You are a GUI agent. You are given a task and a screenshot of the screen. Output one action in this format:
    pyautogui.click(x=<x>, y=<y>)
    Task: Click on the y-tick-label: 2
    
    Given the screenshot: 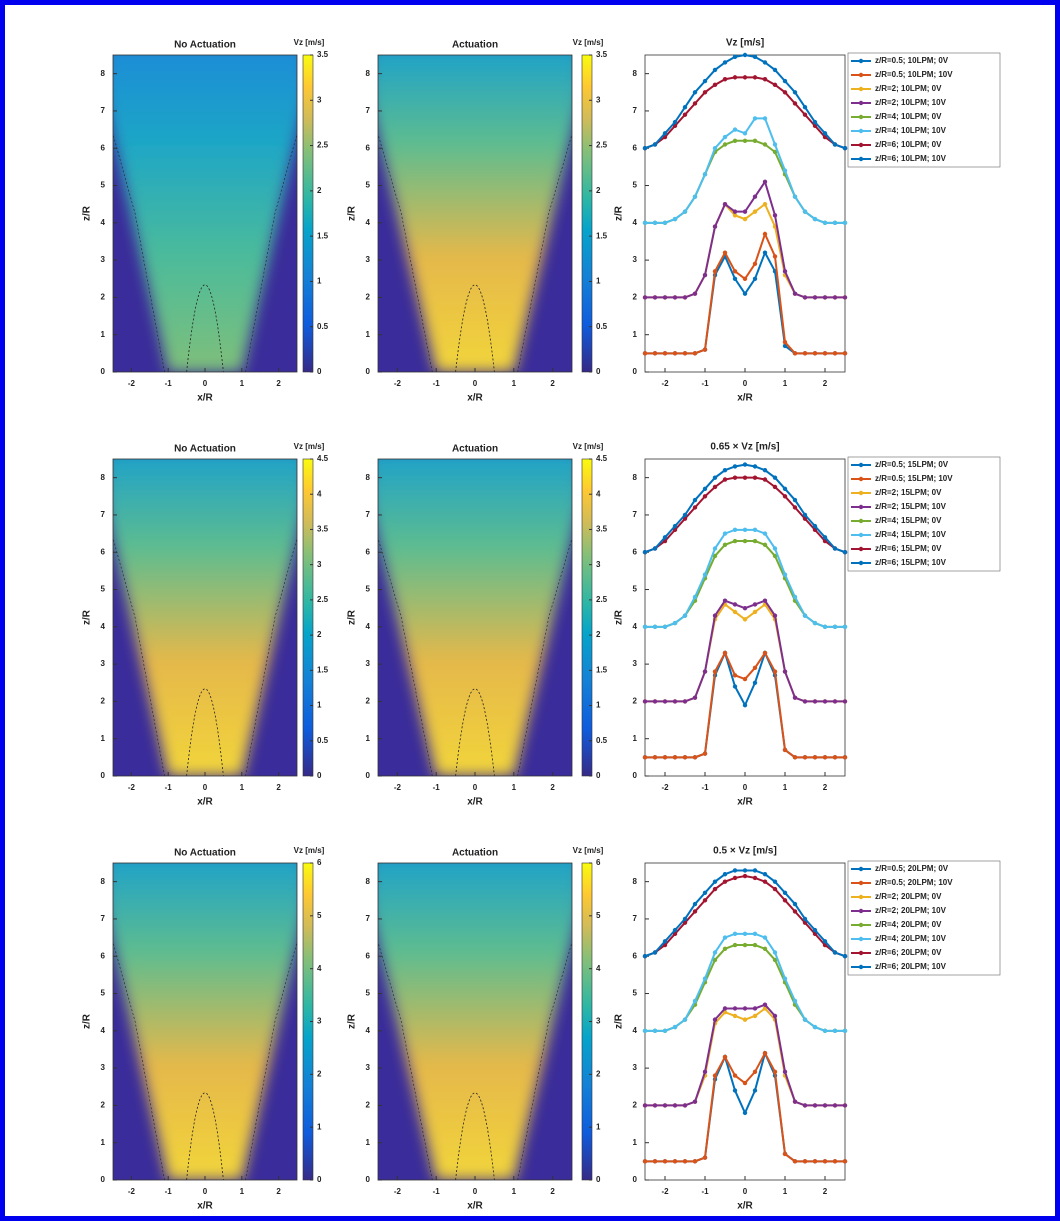 What is the action you would take?
    pyautogui.click(x=368, y=1105)
    